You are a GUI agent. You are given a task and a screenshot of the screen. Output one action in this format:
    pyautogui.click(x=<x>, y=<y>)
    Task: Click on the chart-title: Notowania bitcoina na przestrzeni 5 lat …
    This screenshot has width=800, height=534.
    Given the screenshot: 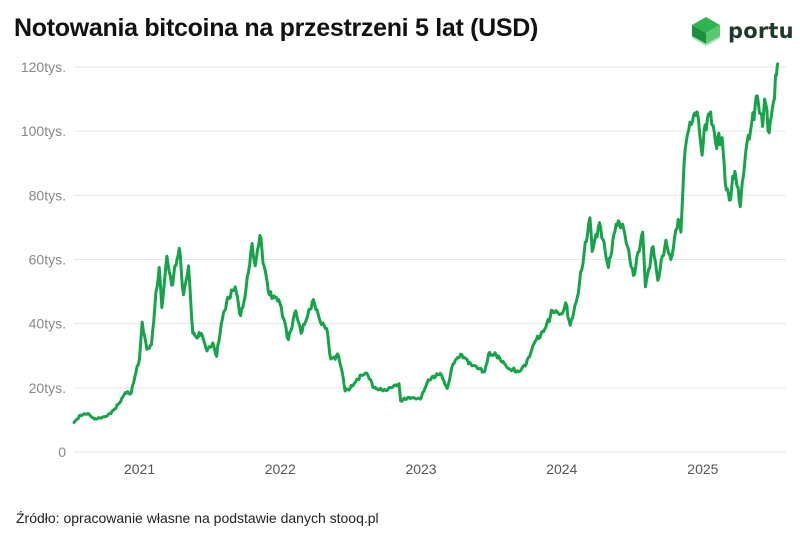 What is the action you would take?
    pyautogui.click(x=276, y=28)
    